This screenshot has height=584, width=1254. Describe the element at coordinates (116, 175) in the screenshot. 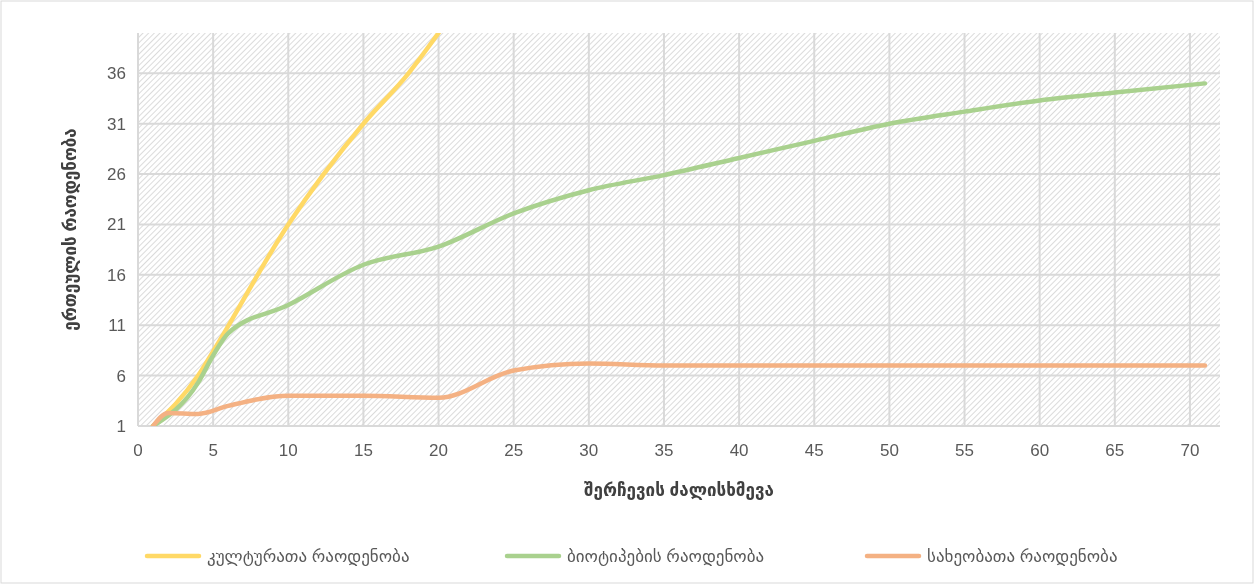

I see `y-tick-label: 26` at that location.